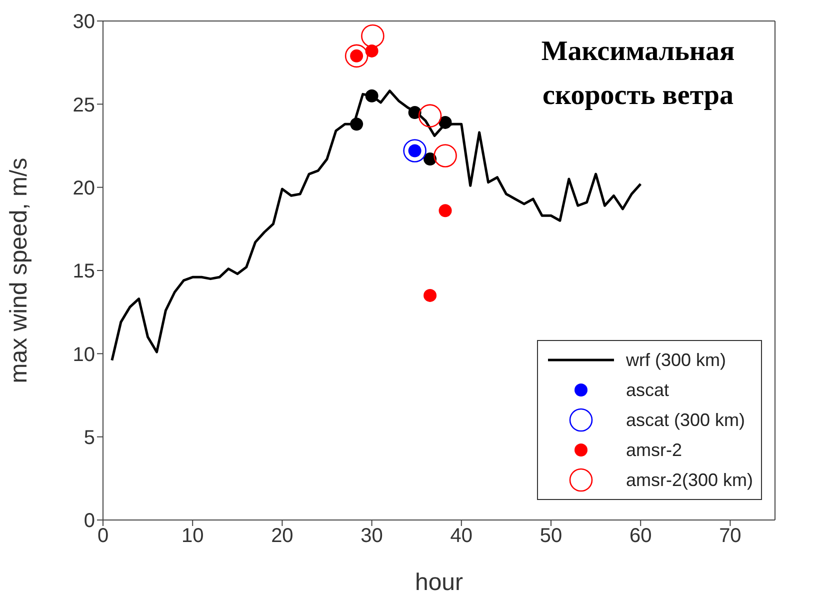 The image size is (815, 606). What do you see at coordinates (83, 22) in the screenshot?
I see `y-tick-label: 30` at bounding box center [83, 22].